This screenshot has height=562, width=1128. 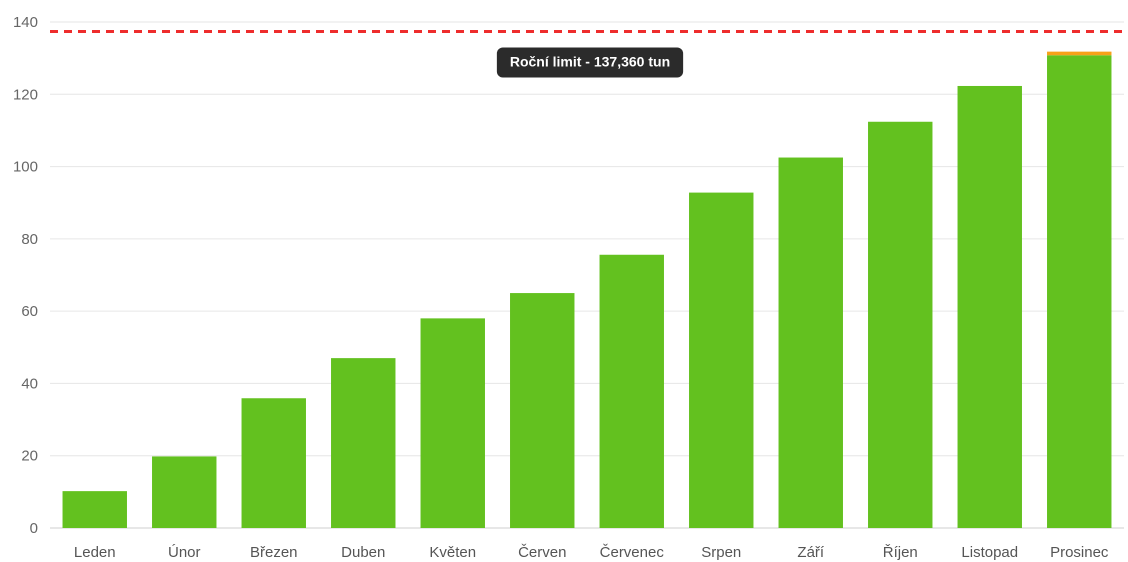 What do you see at coordinates (184, 552) in the screenshot?
I see `x-tick-label: Únor` at bounding box center [184, 552].